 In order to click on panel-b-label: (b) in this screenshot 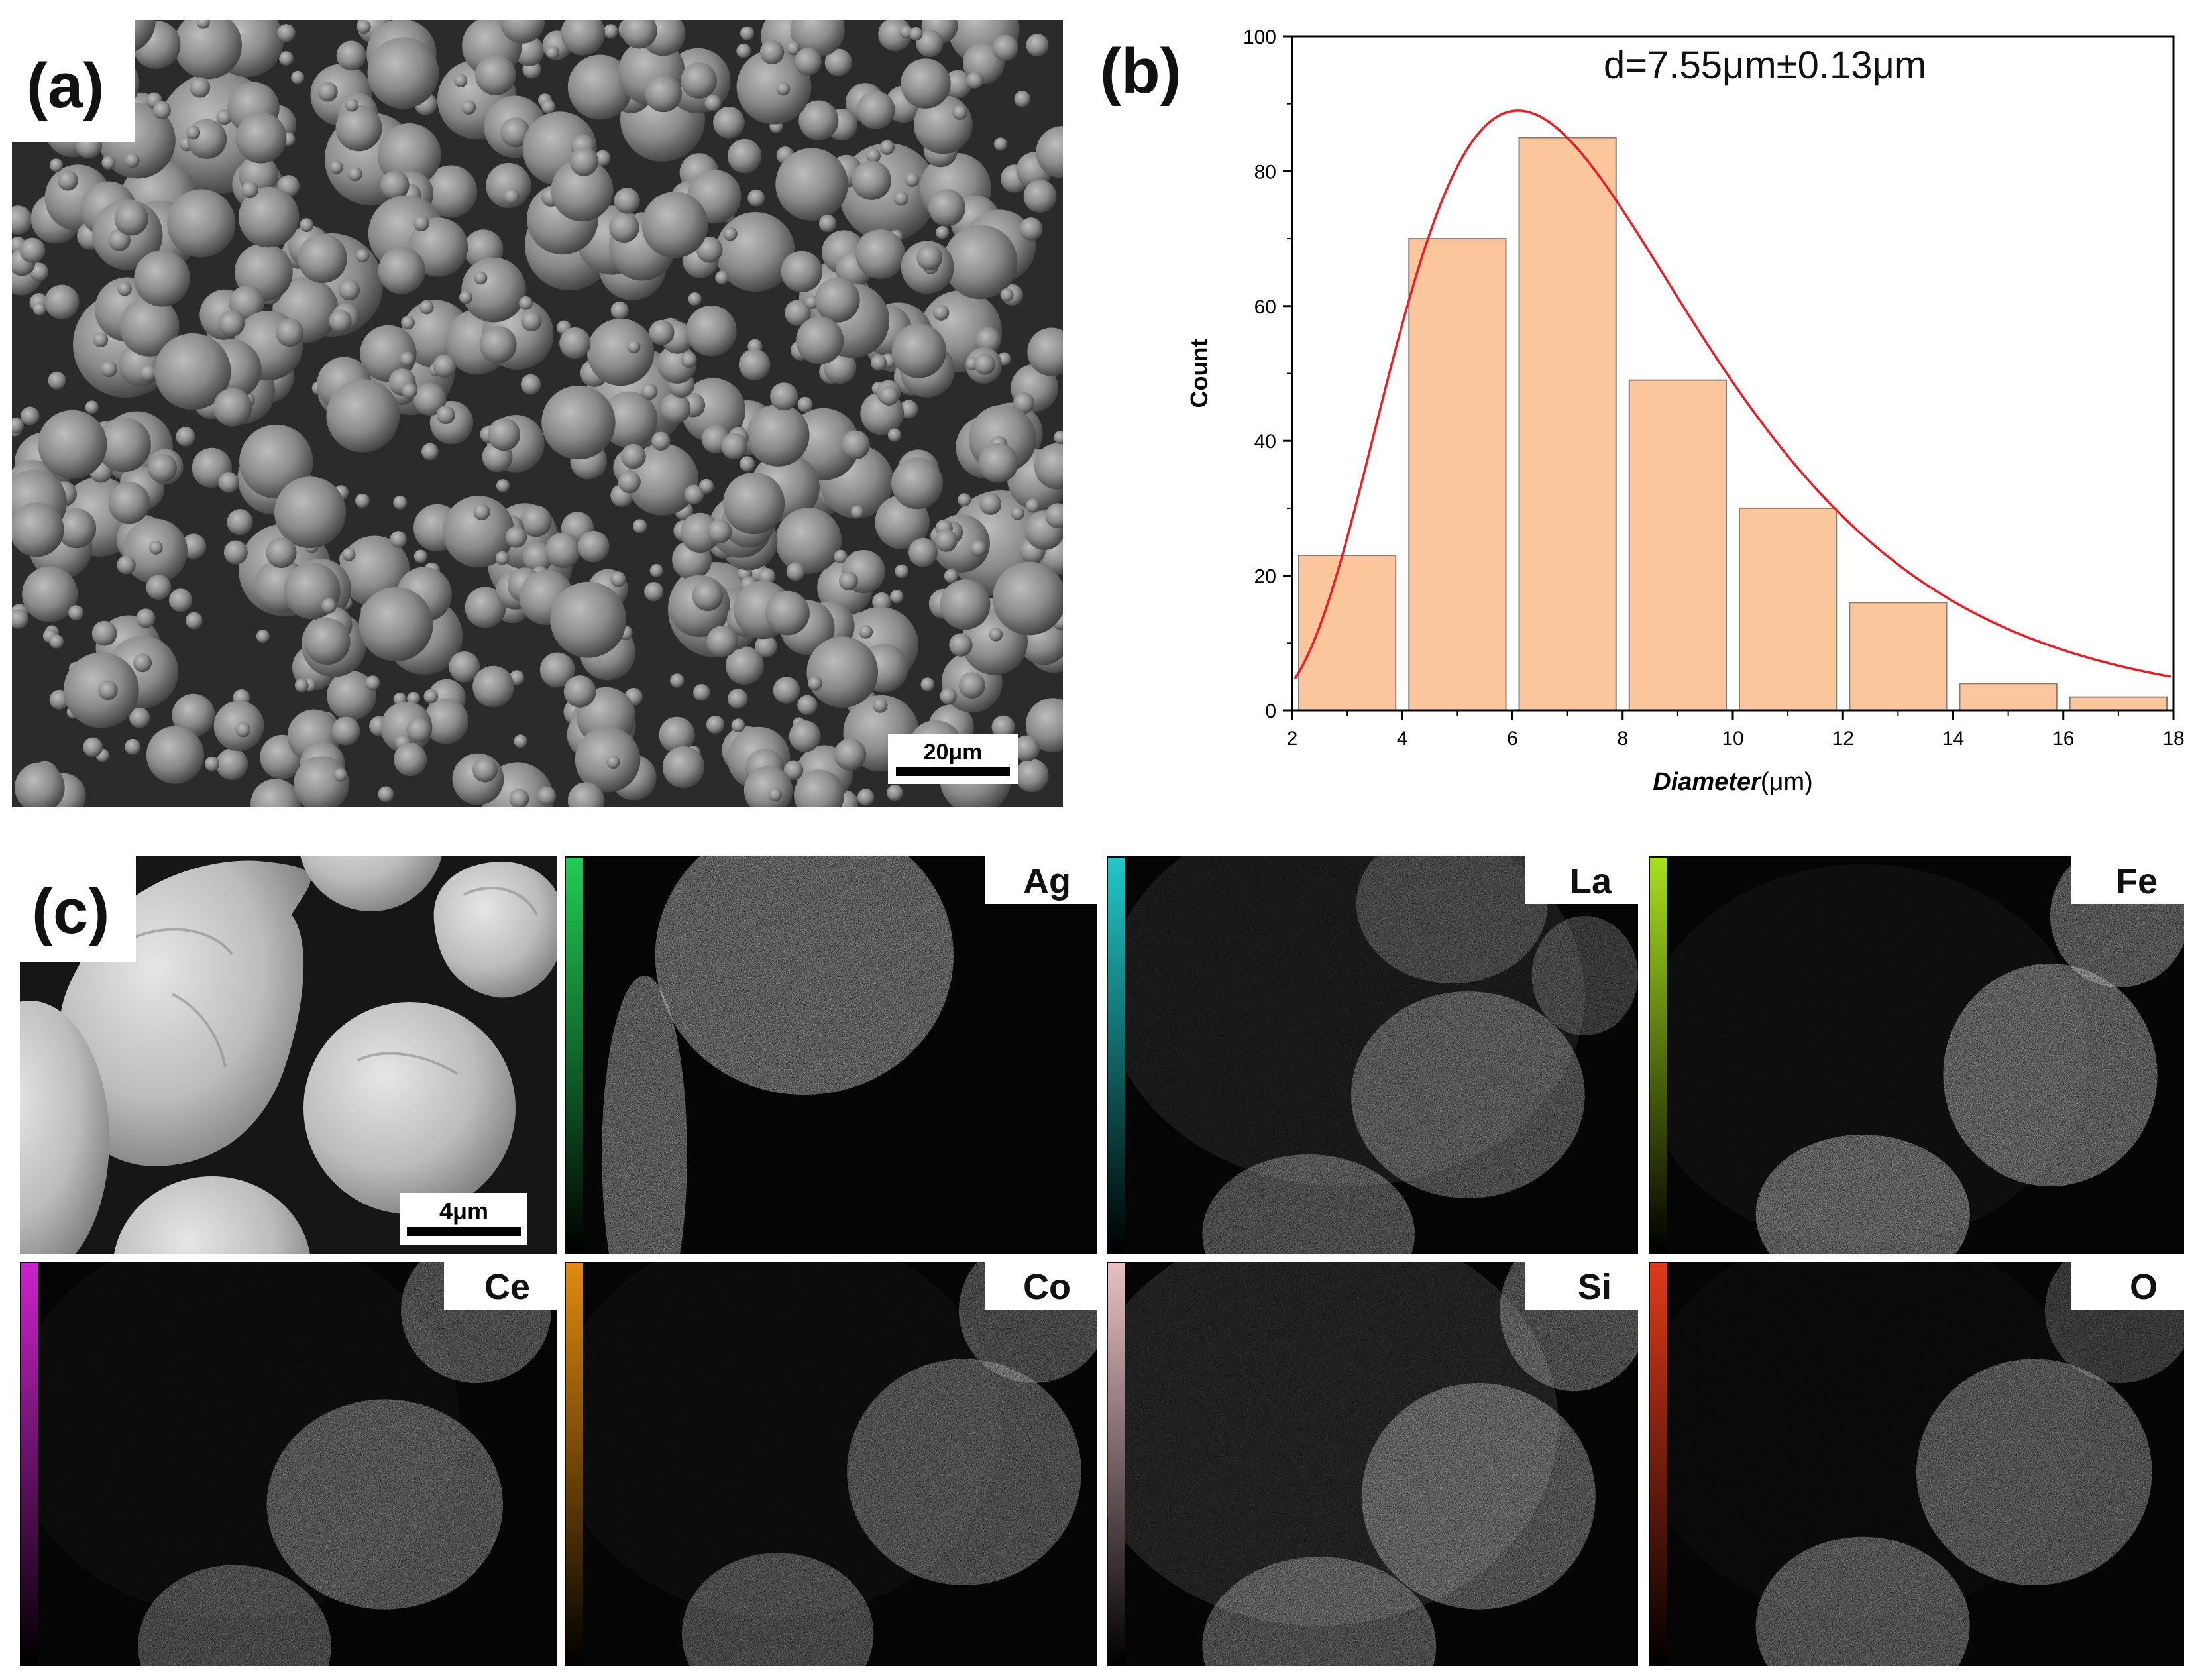, I will do `click(1140, 72)`.